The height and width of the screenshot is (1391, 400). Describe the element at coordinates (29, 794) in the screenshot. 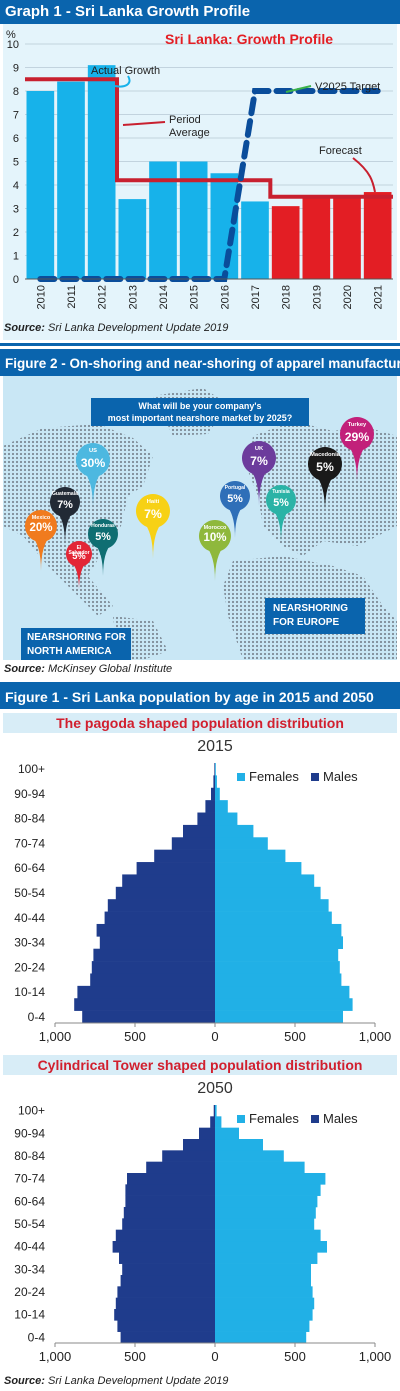

I see `y-tick-label: 90-94` at that location.